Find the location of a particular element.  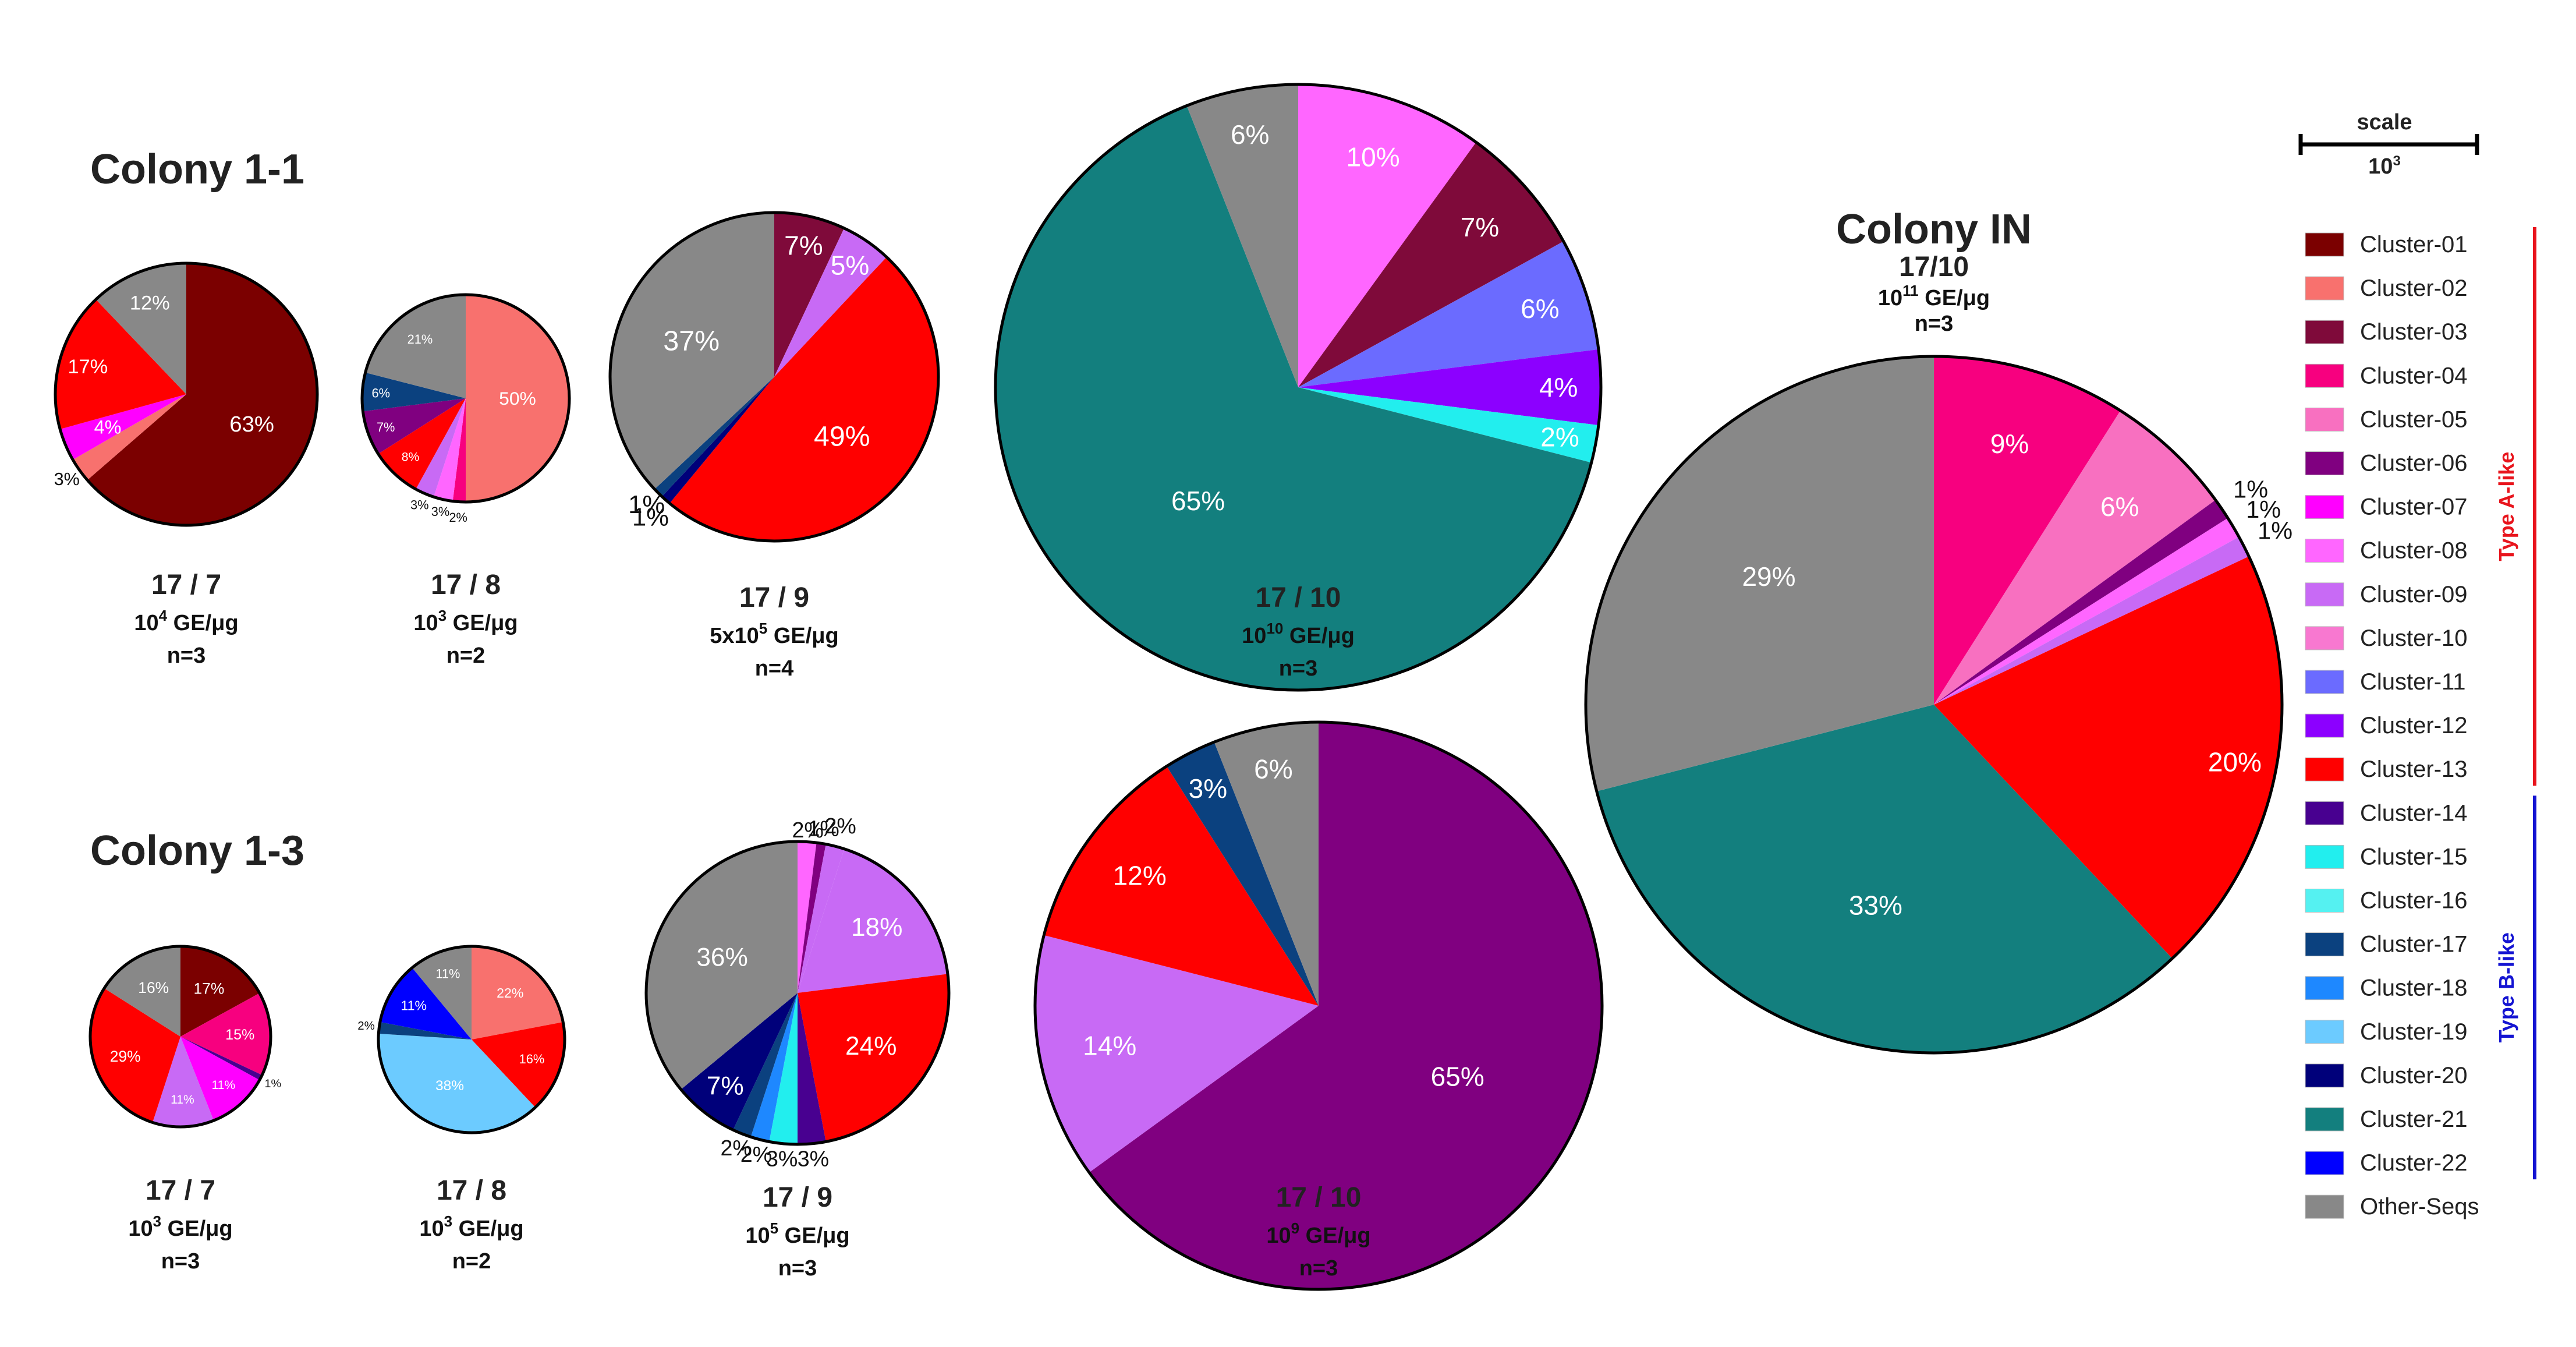

legend-item-c09: Cluster-09 is located at coordinates (2386, 594).